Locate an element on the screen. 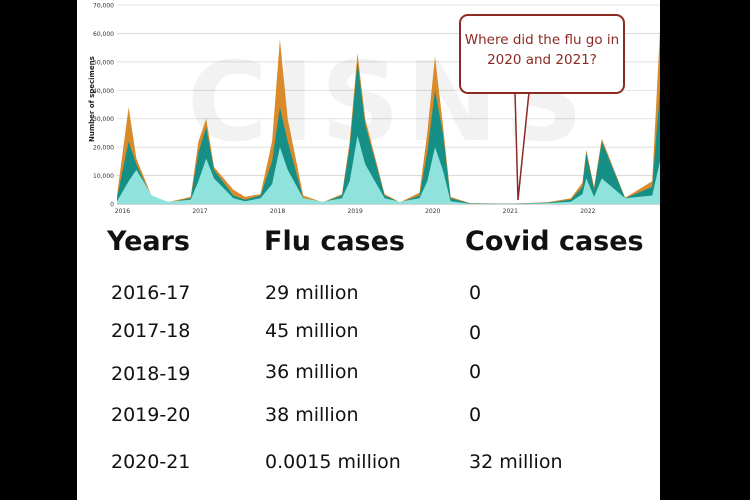 The height and width of the screenshot is (500, 750). y-tick-label: 60,000 is located at coordinates (103, 34).